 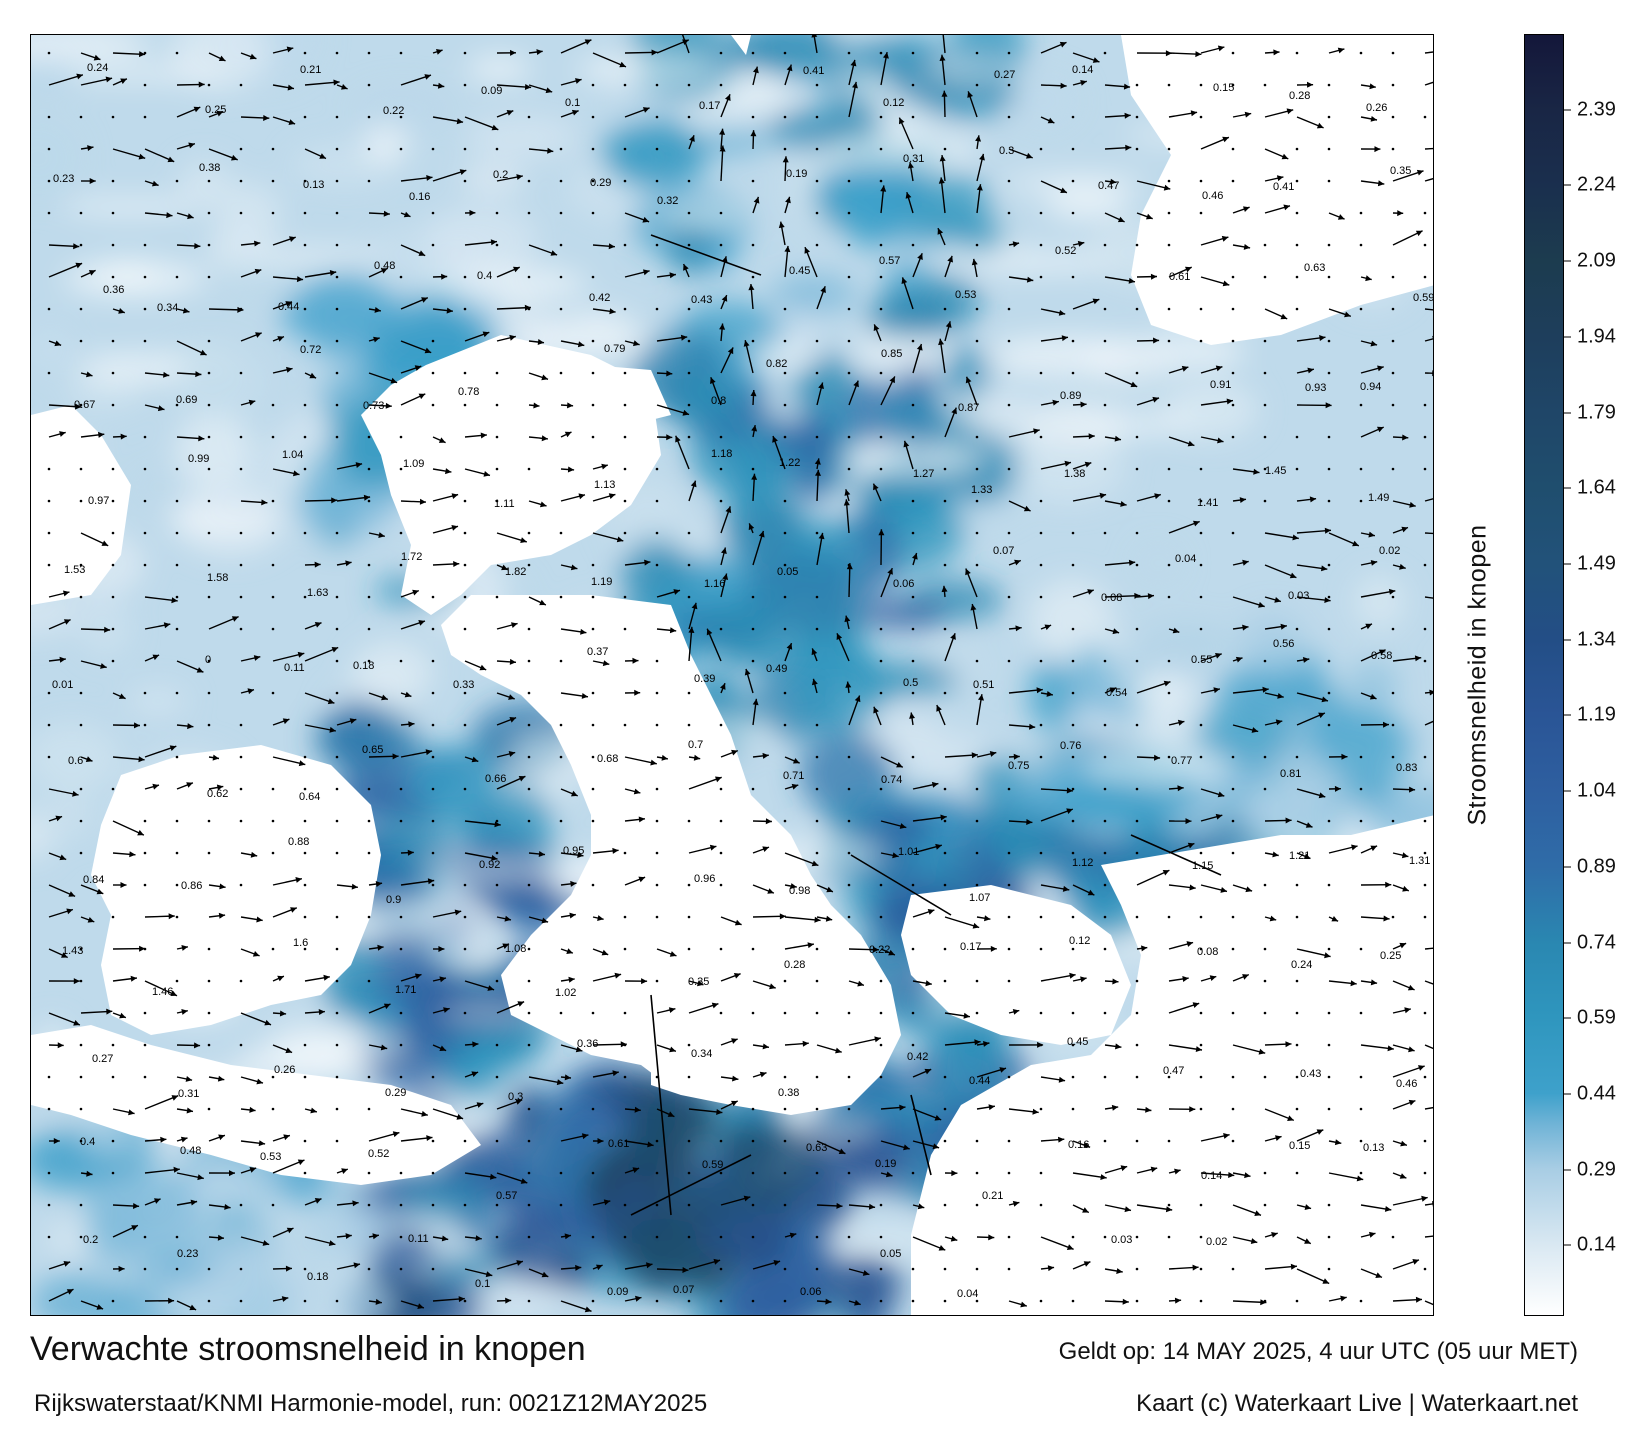 I want to click on colorbar-tick: 0.29, so click(x=1589, y=1169).